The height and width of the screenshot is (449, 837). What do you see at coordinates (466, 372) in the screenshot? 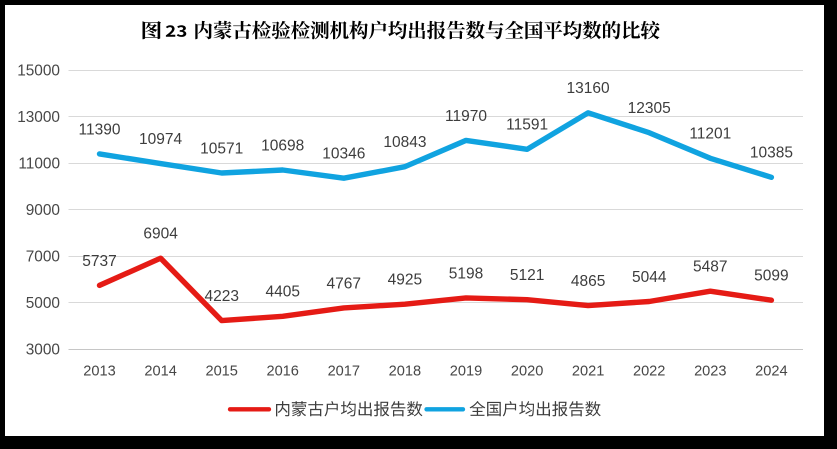
I see `svg-text: 2019` at bounding box center [466, 372].